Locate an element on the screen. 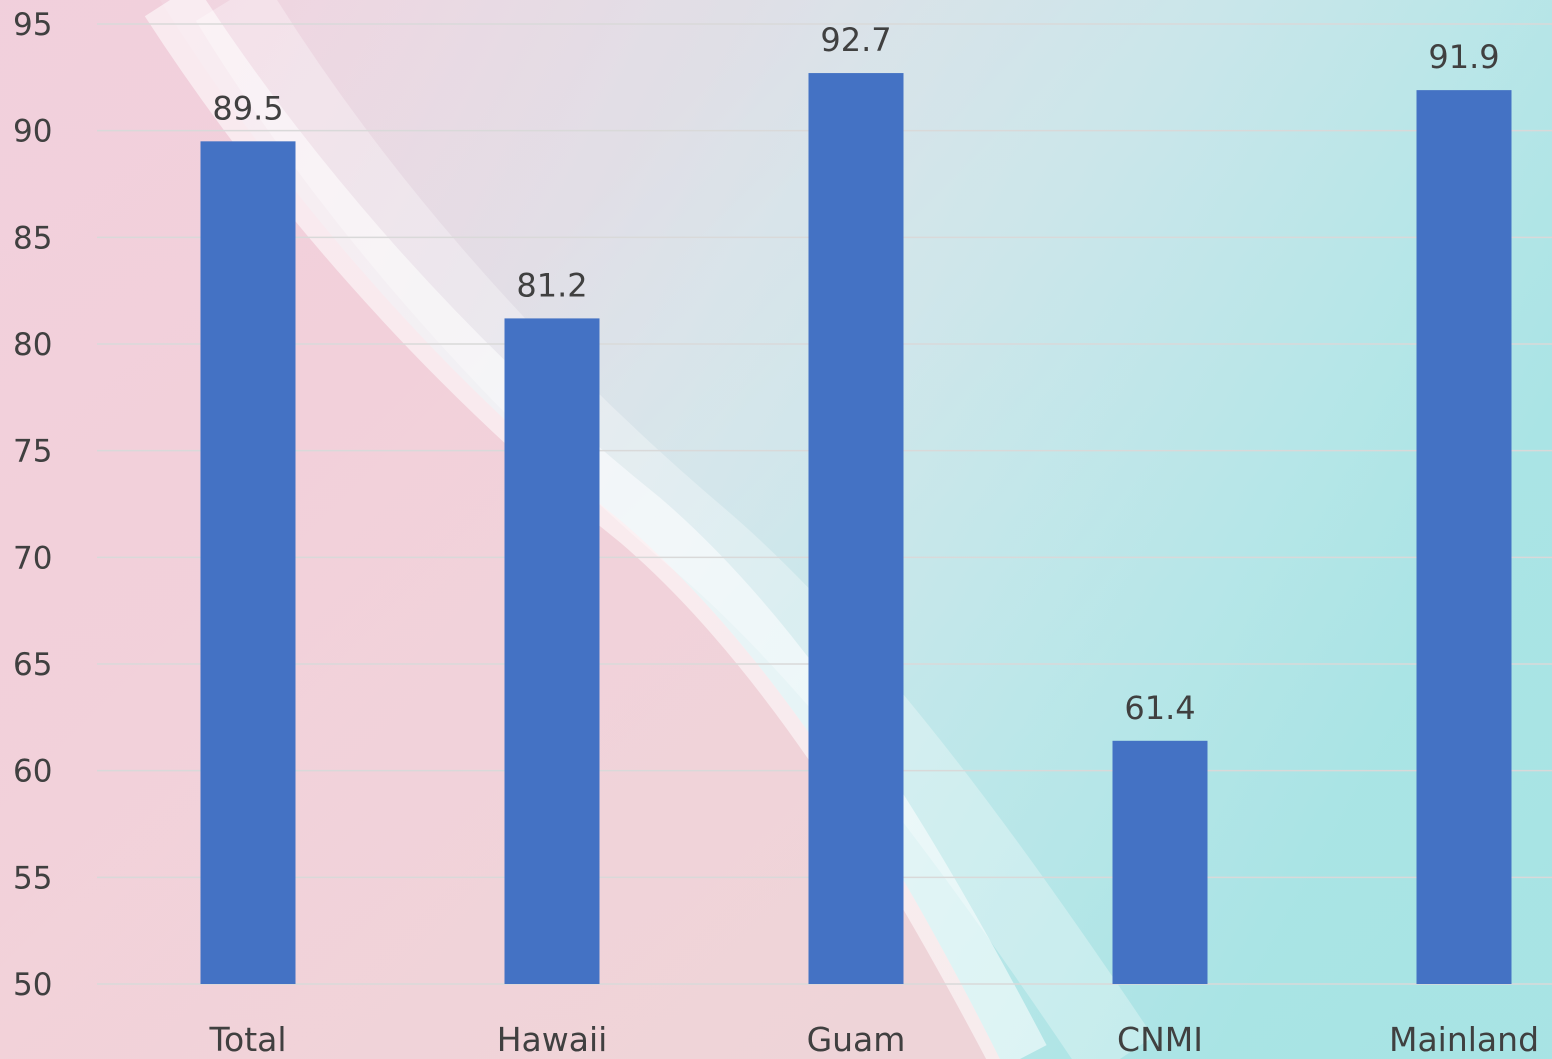  y-tick-label-50: 50 is located at coordinates (32, 985).